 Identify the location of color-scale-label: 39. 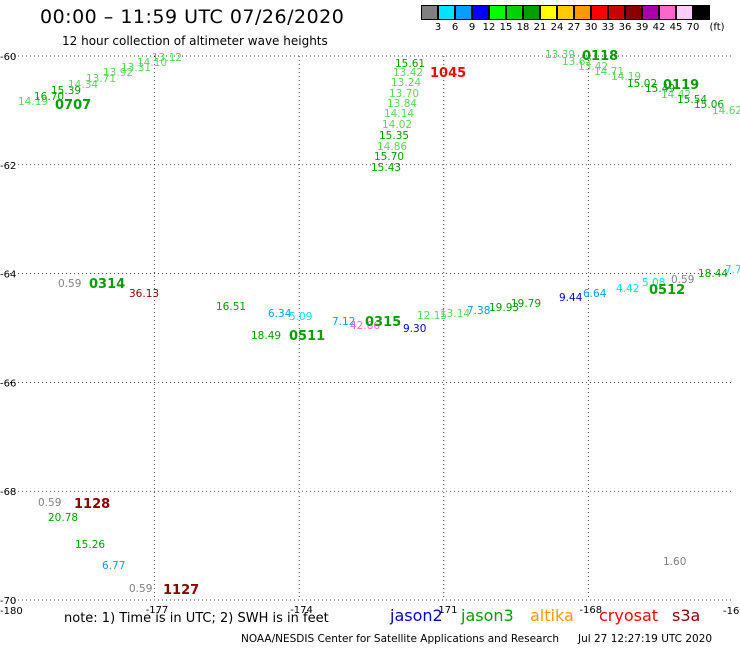
(642, 27).